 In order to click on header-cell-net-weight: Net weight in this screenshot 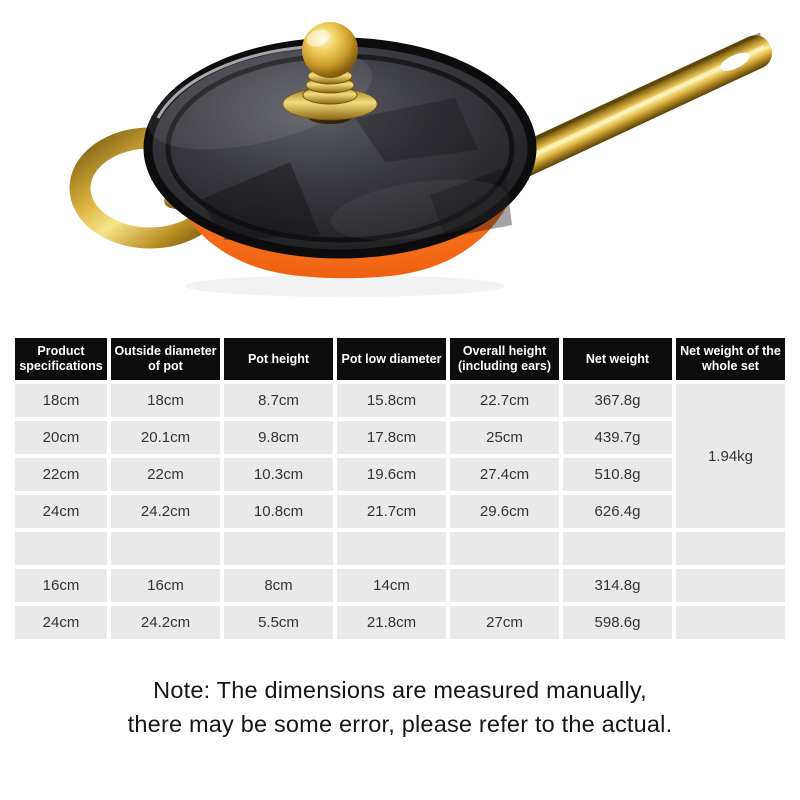, I will do `click(617, 359)`.